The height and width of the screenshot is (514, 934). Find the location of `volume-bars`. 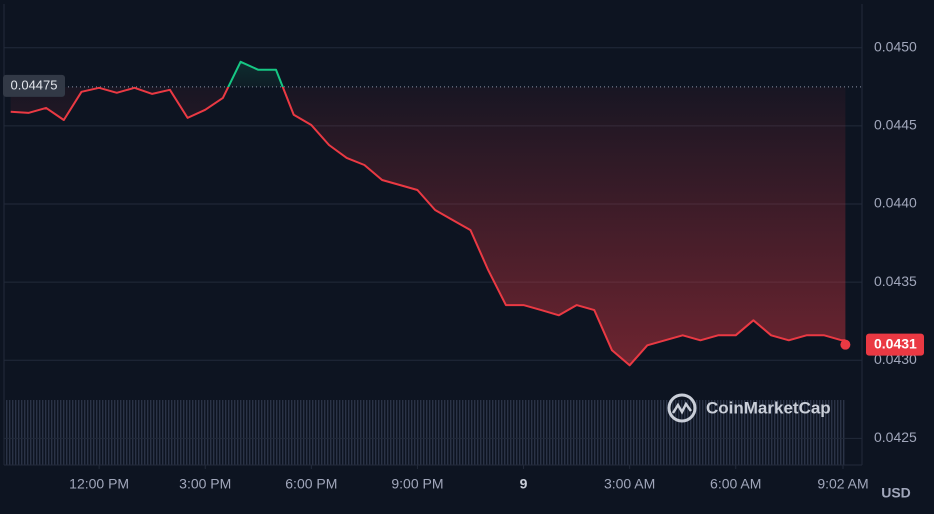

volume-bars is located at coordinates (425, 432).